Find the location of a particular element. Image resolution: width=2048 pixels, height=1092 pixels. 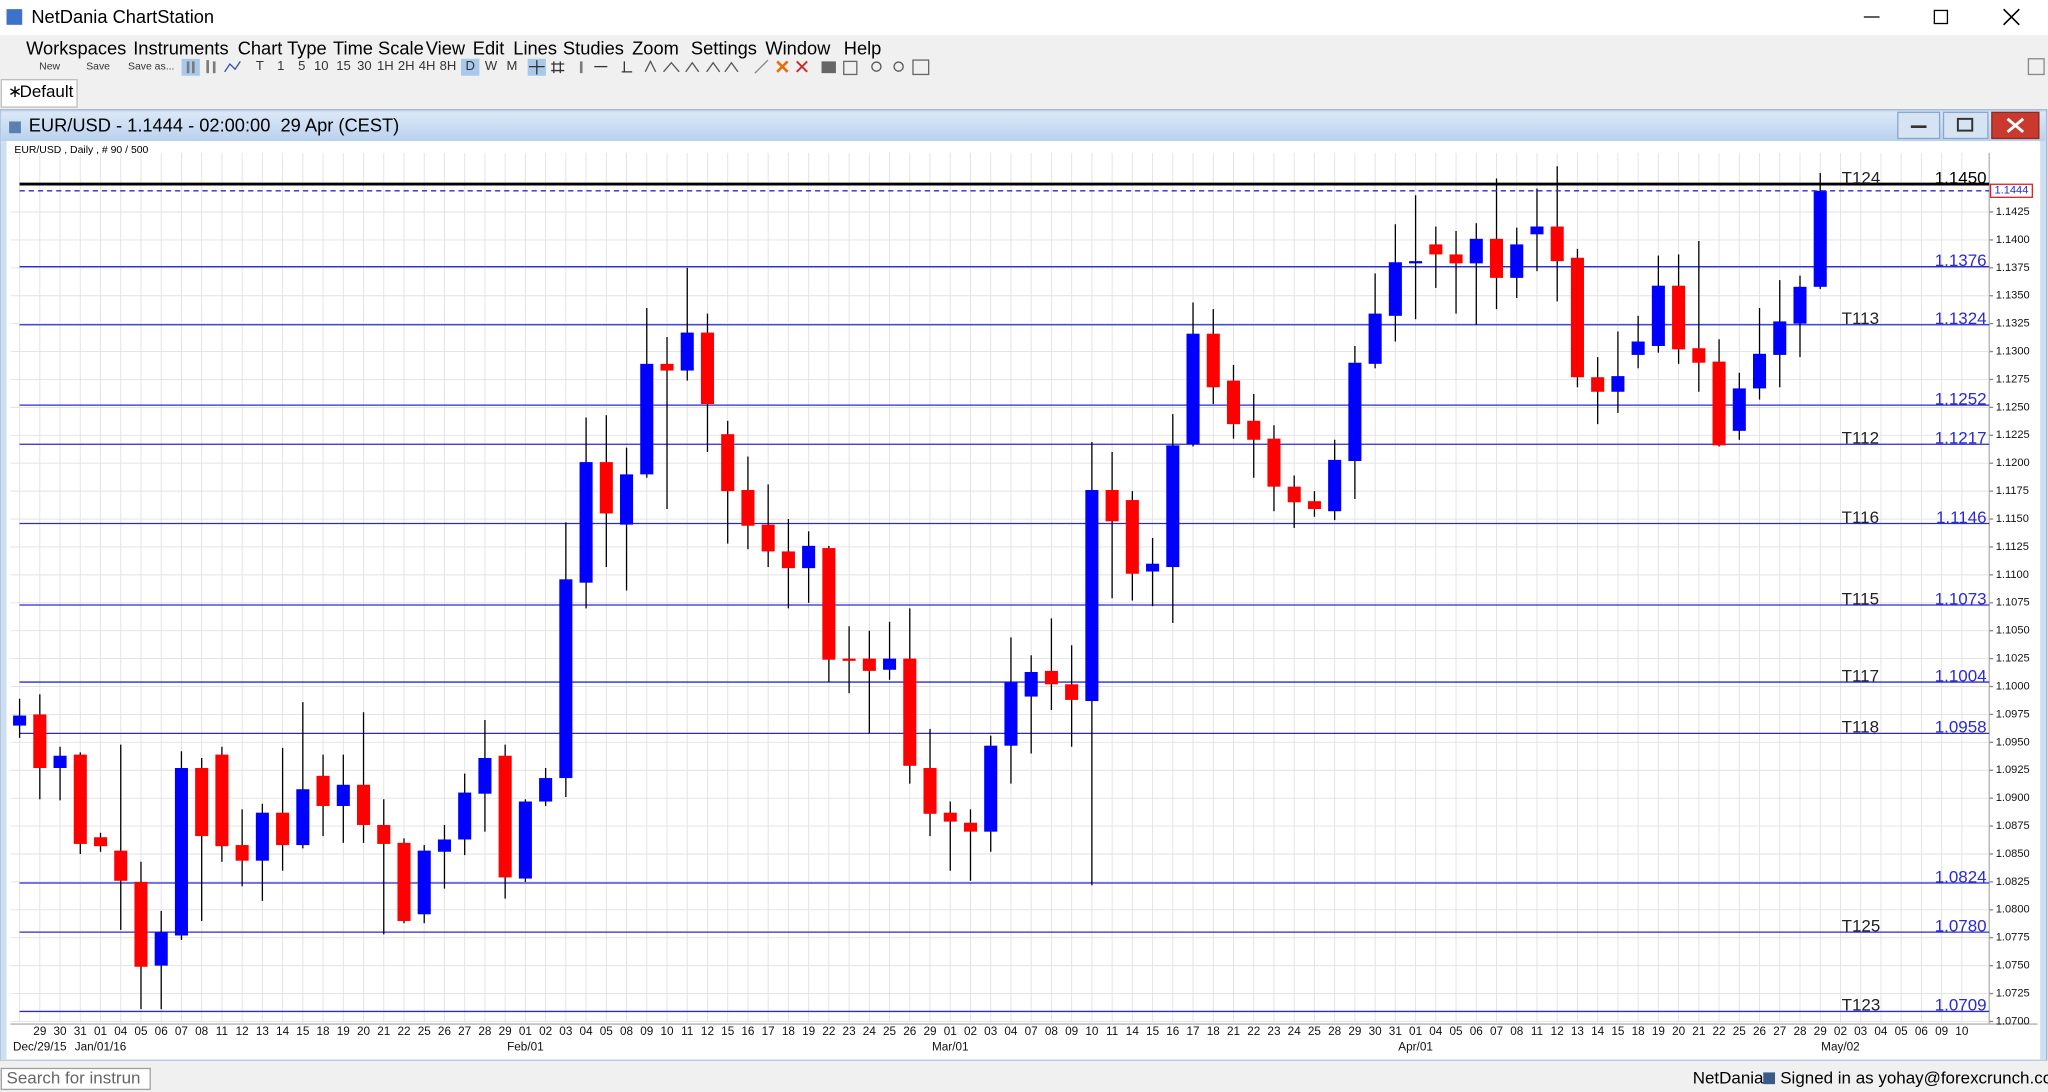

timescale-button: 5 is located at coordinates (301, 65).